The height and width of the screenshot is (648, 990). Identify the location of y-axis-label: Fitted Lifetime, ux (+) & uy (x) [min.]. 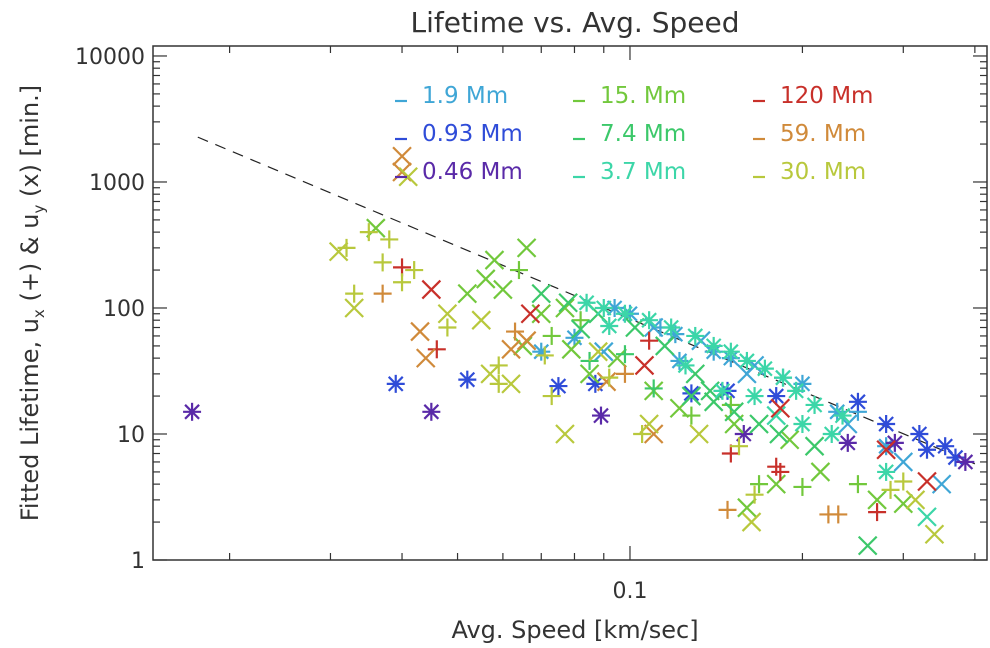
(32, 303).